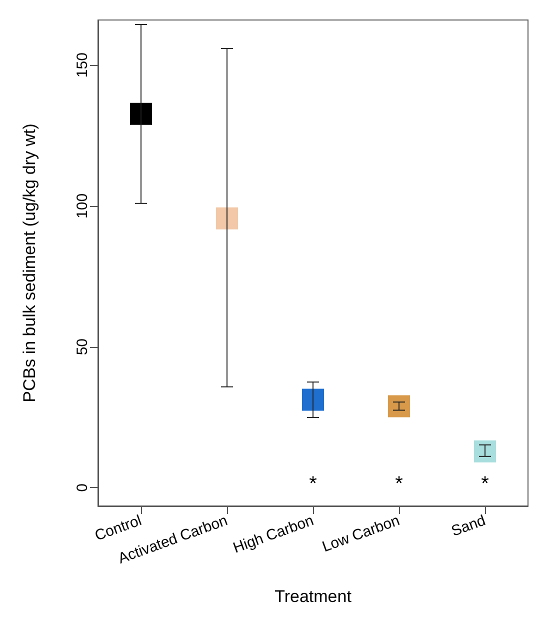 The height and width of the screenshot is (624, 552). I want to click on y-tick-label: 100, so click(82, 205).